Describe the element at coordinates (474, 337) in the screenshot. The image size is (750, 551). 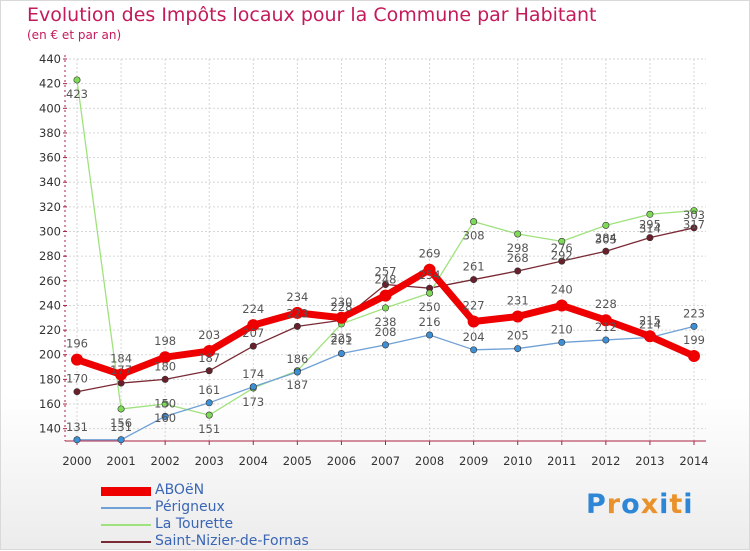
I see `data-label: 204` at that location.